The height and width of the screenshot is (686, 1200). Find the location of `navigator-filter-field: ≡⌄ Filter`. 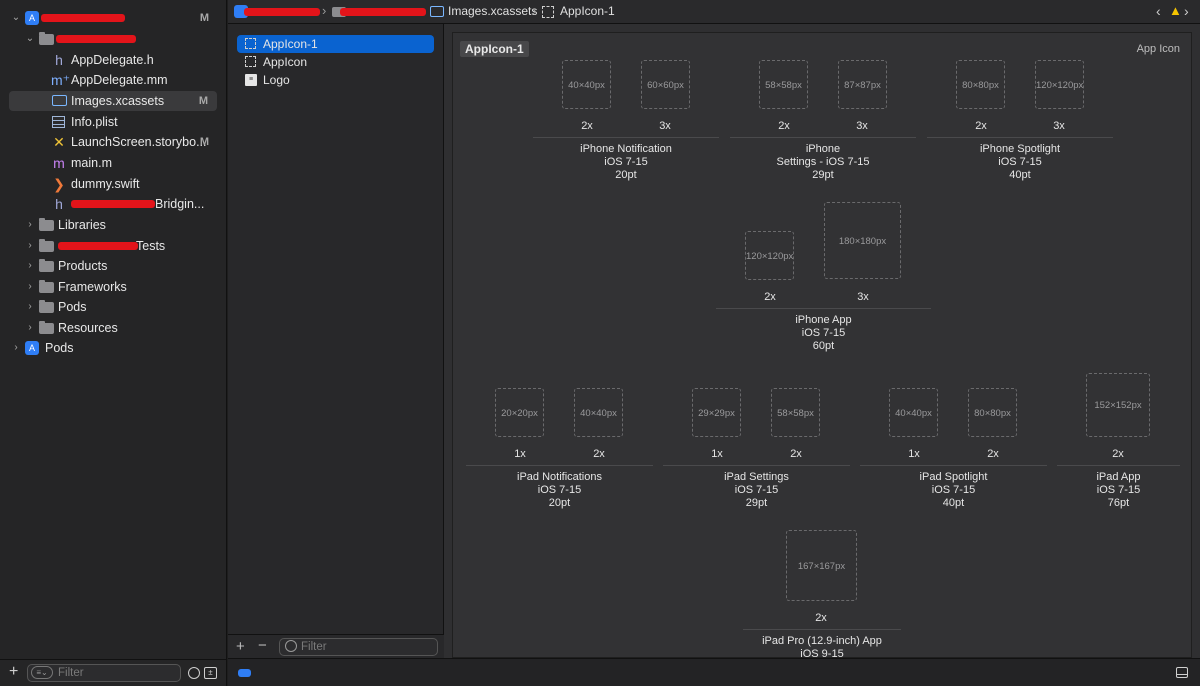

navigator-filter-field: ≡⌄ Filter is located at coordinates (104, 673).